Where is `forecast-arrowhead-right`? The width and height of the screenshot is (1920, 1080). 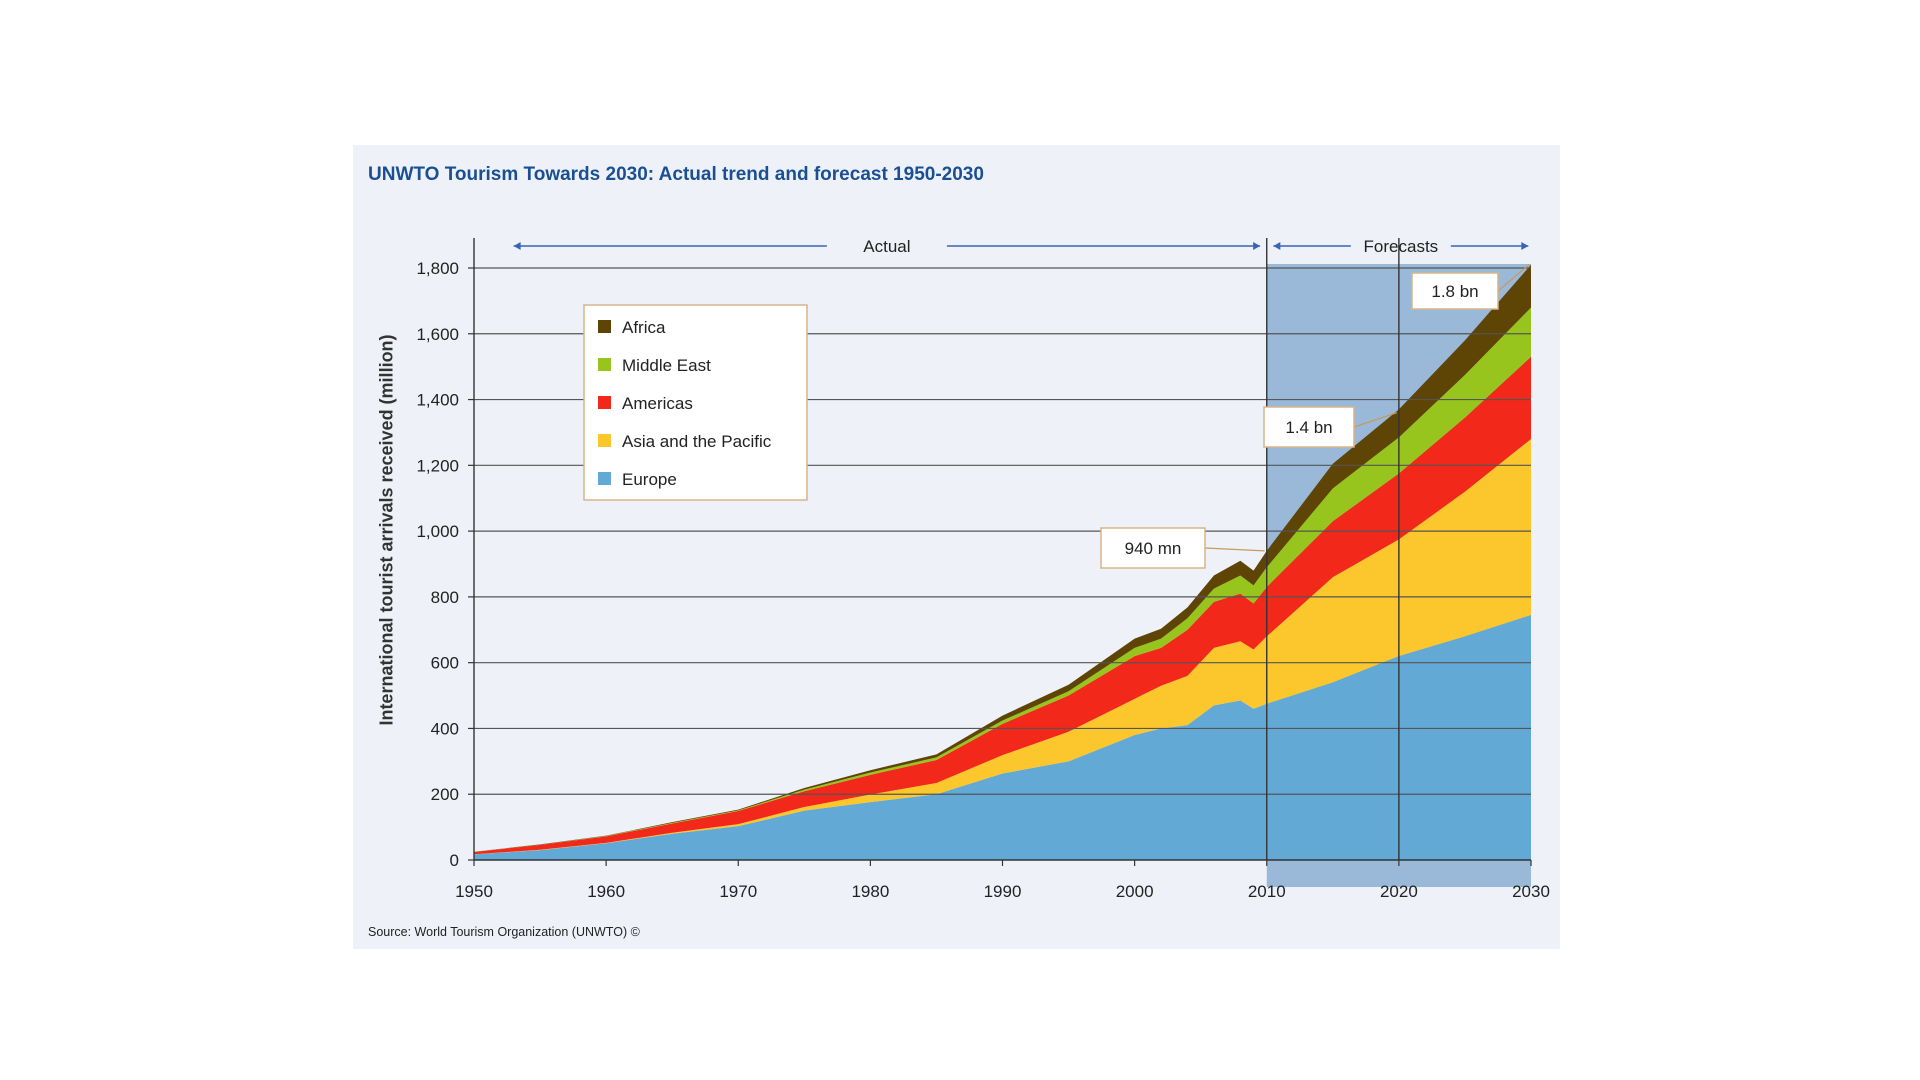
forecast-arrowhead-right is located at coordinates (1525, 246).